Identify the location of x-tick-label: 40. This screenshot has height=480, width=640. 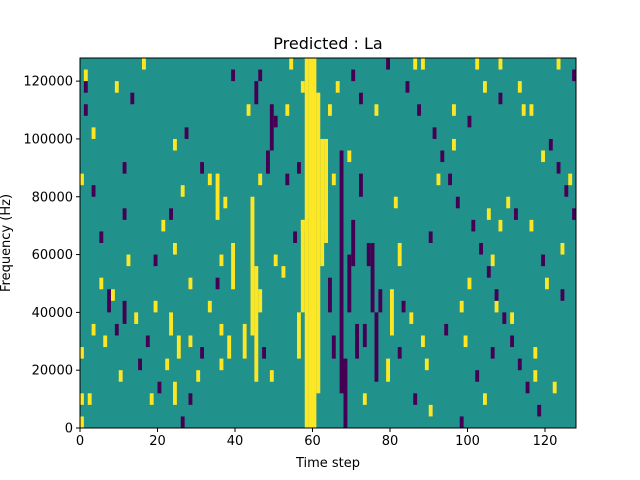
(235, 441).